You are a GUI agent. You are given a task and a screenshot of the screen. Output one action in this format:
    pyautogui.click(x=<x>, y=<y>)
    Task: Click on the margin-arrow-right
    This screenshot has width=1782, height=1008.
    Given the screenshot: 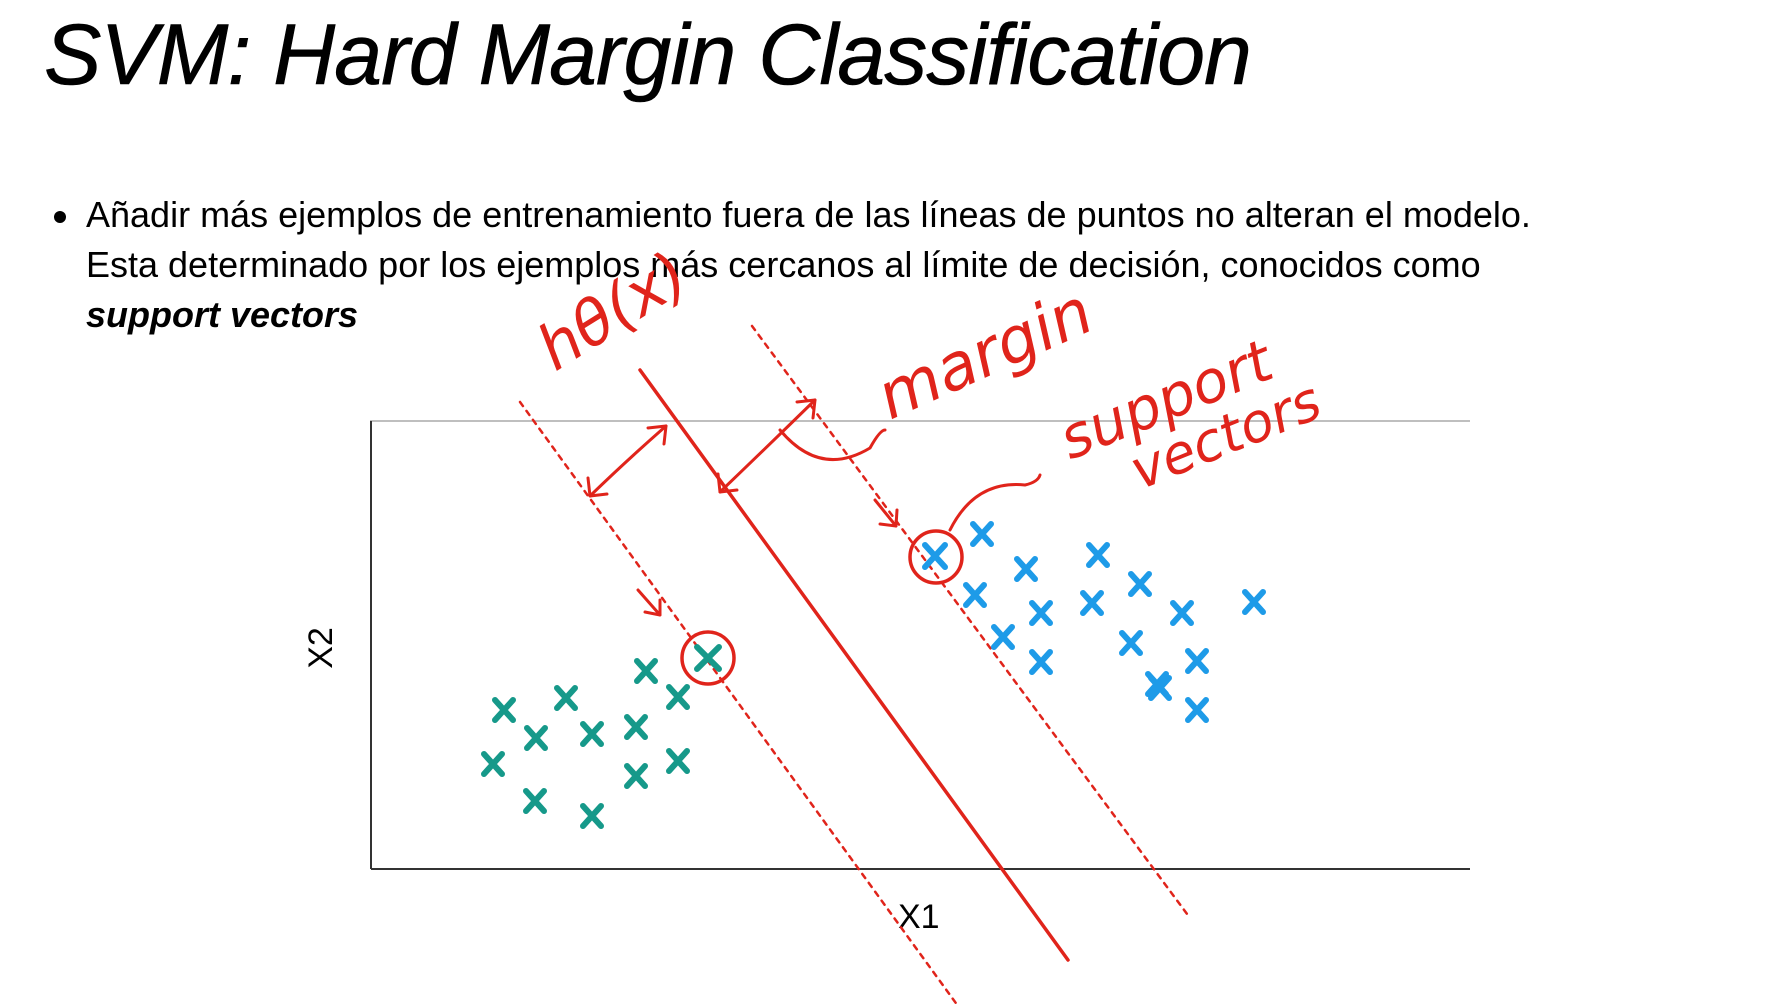 What is the action you would take?
    pyautogui.click(x=767, y=446)
    